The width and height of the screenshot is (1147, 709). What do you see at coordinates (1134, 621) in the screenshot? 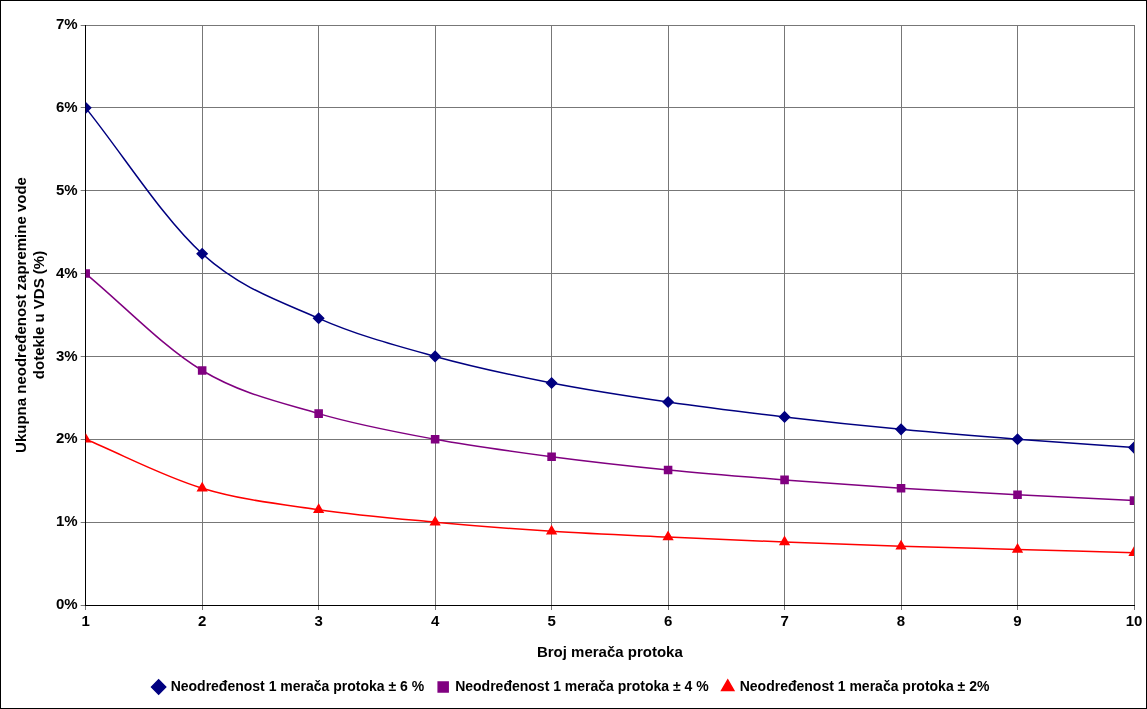
I see `x-tick-label: 10` at bounding box center [1134, 621].